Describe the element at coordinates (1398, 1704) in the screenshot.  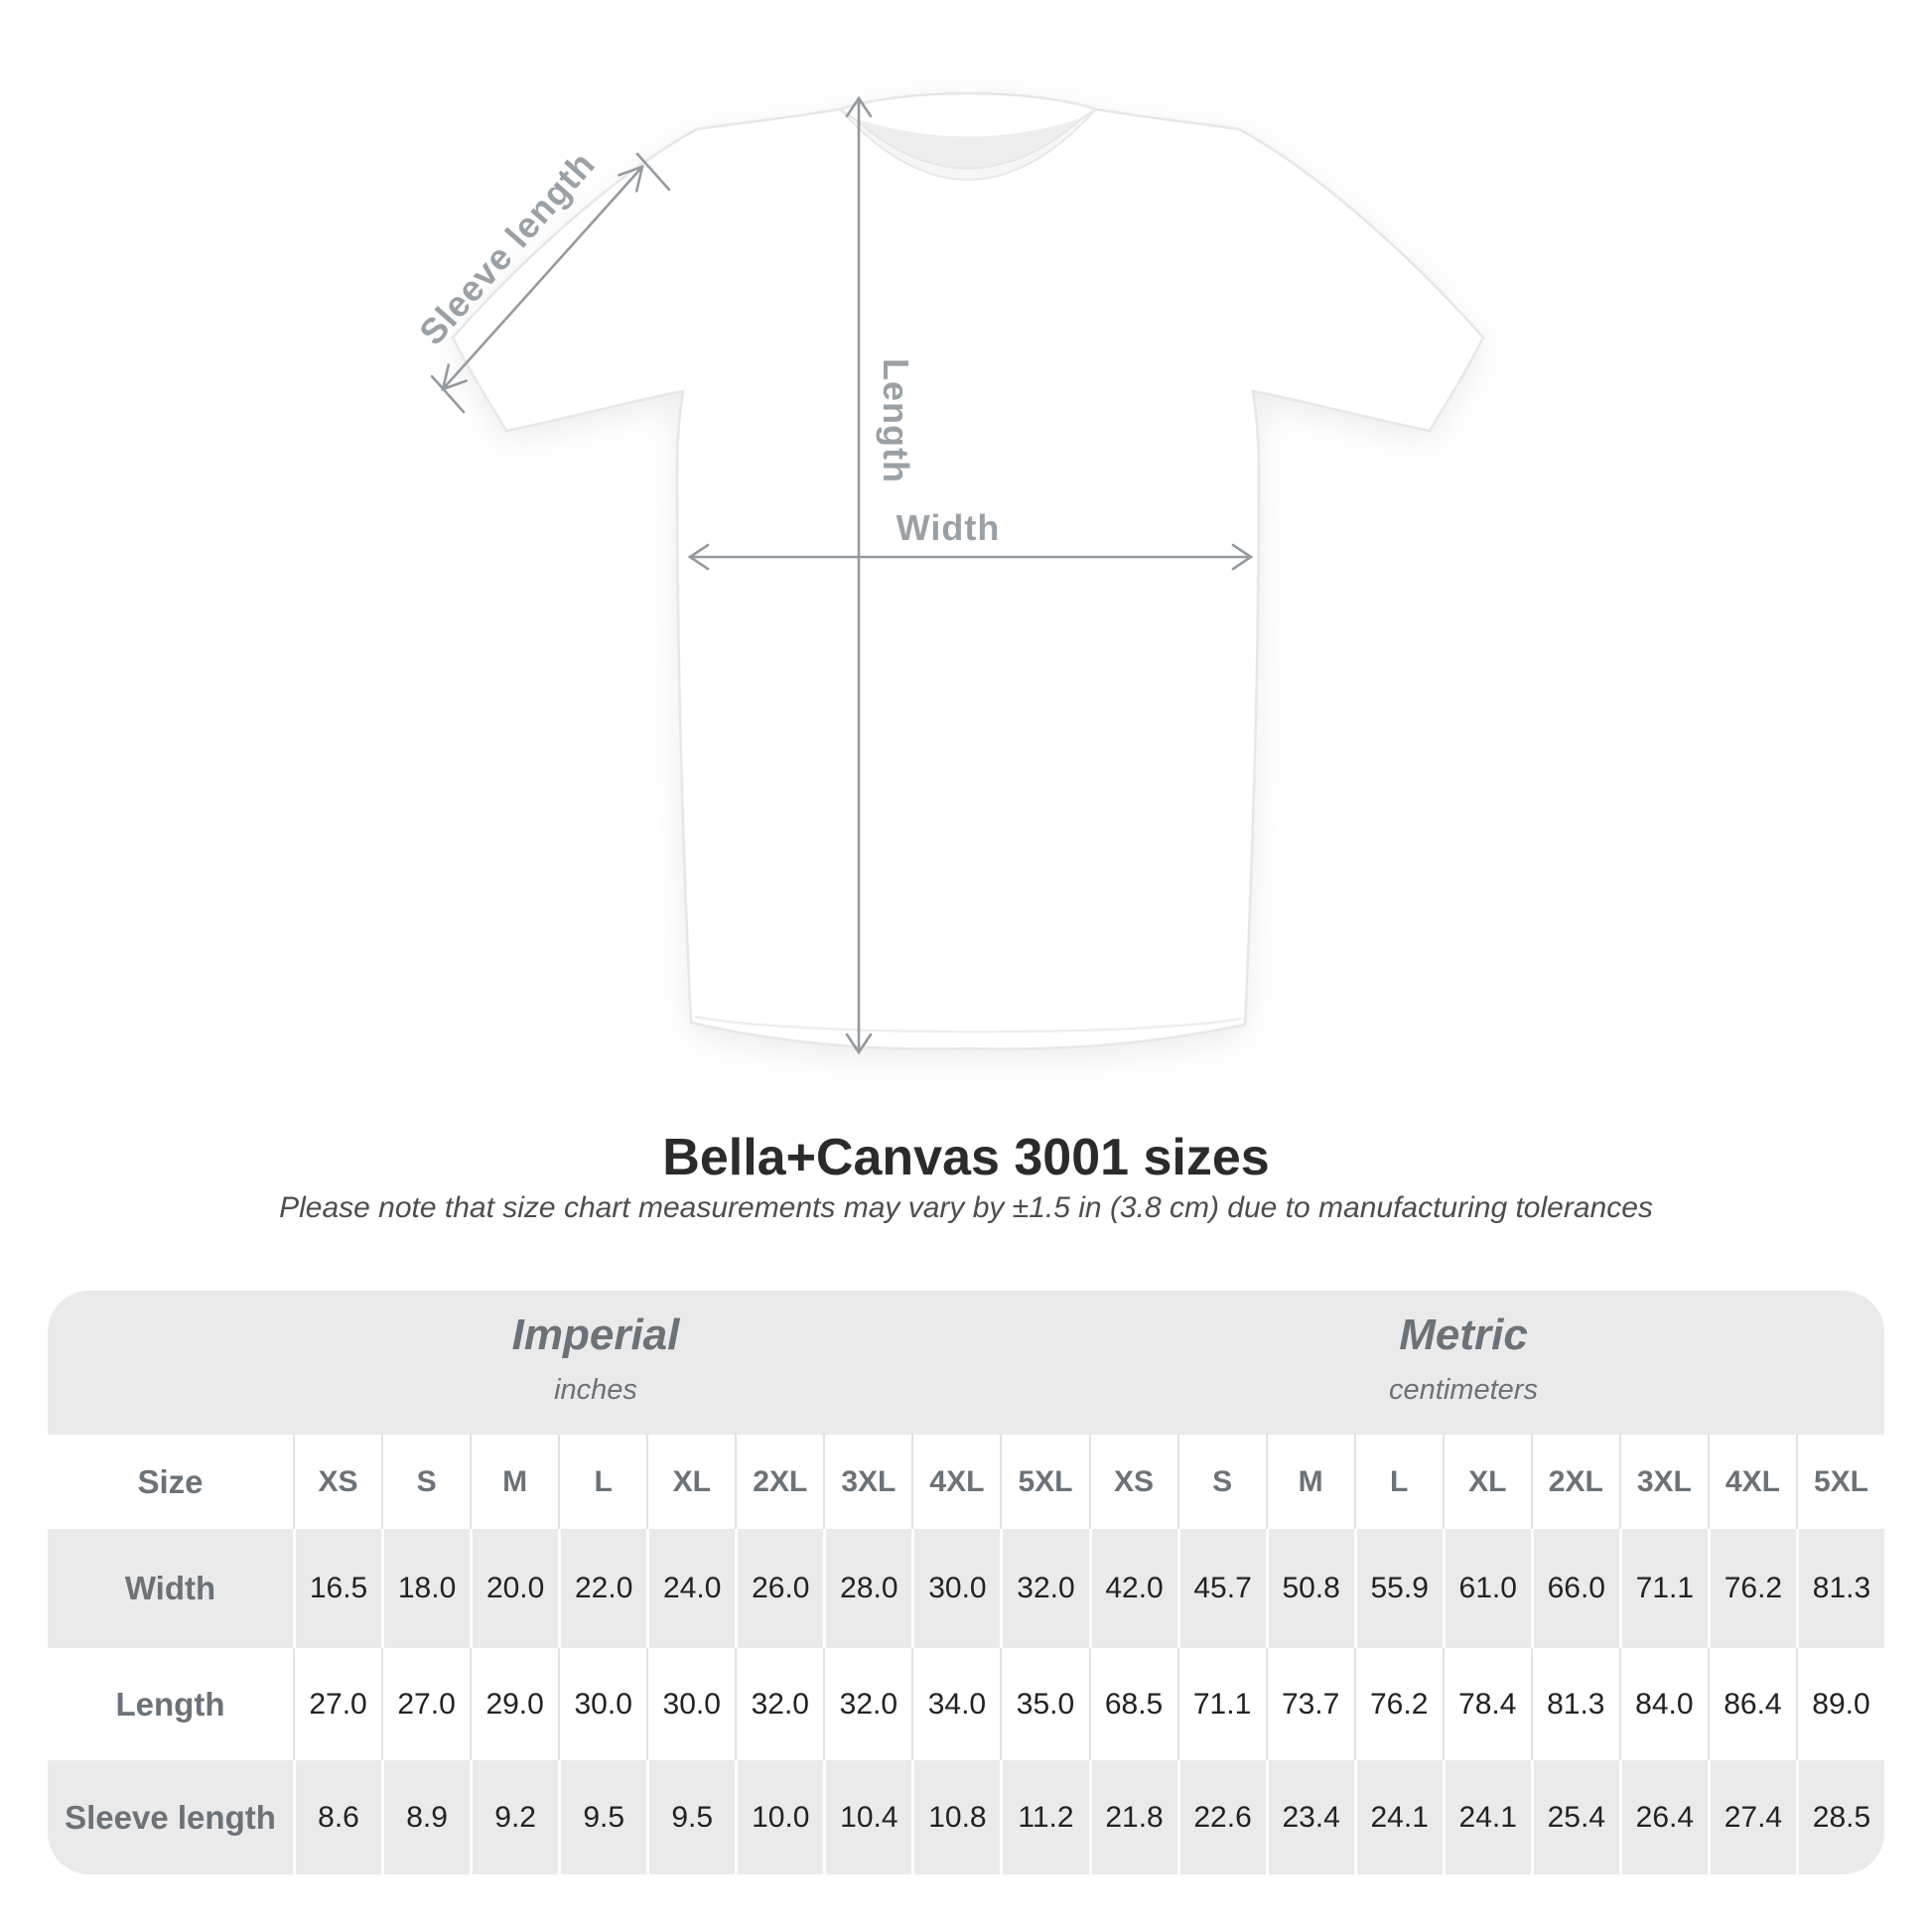
I see `length-value-cell: 76.2` at that location.